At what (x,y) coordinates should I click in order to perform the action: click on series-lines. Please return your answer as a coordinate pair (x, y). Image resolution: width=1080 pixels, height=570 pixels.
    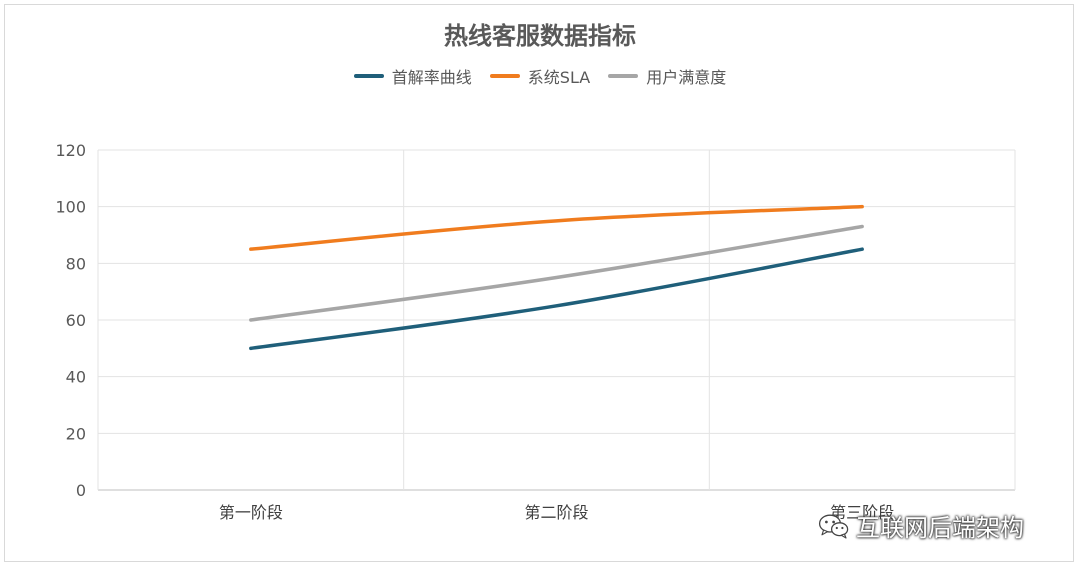
    Looking at the image, I should click on (556, 277).